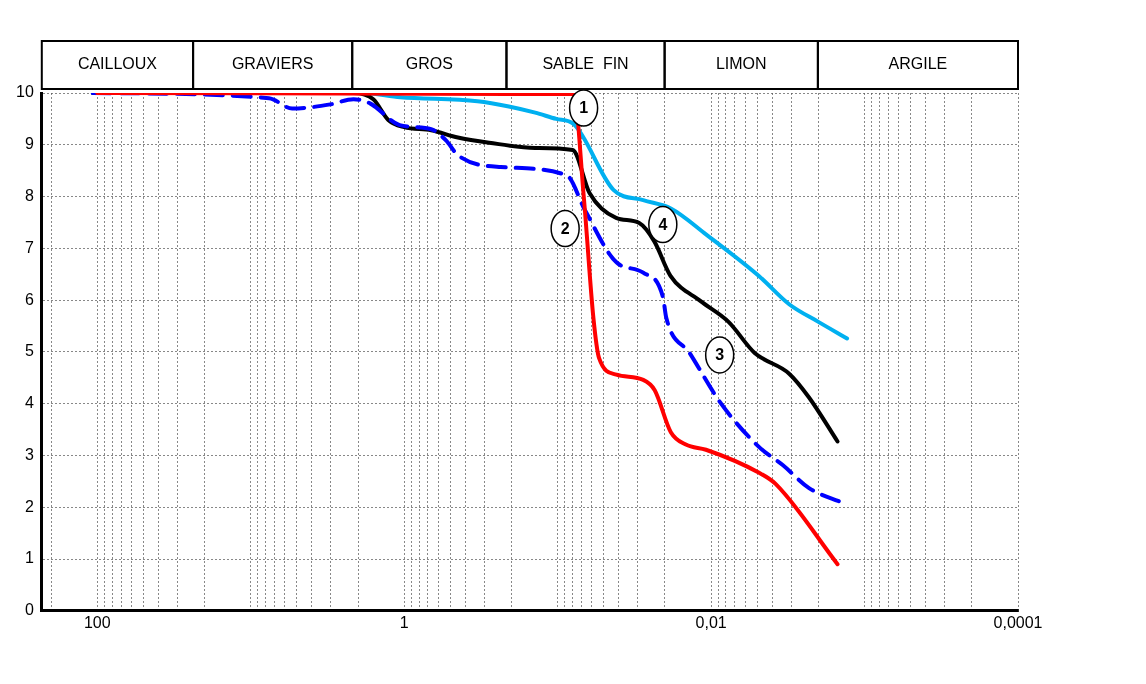 The height and width of the screenshot is (684, 1146). Describe the element at coordinates (429, 64) in the screenshot. I see `text: GROS` at that location.